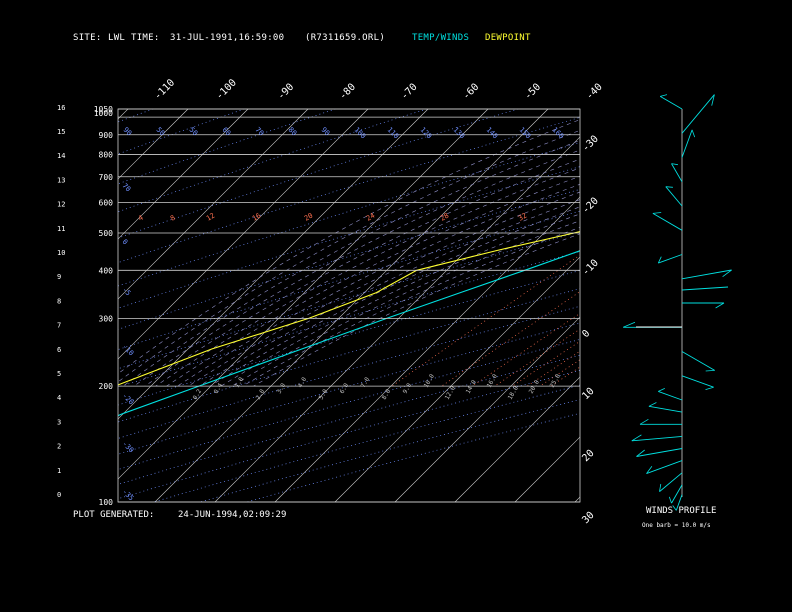 The image size is (792, 612). Describe the element at coordinates (345, 388) in the screenshot. I see `moist-label: 6.0` at that location.